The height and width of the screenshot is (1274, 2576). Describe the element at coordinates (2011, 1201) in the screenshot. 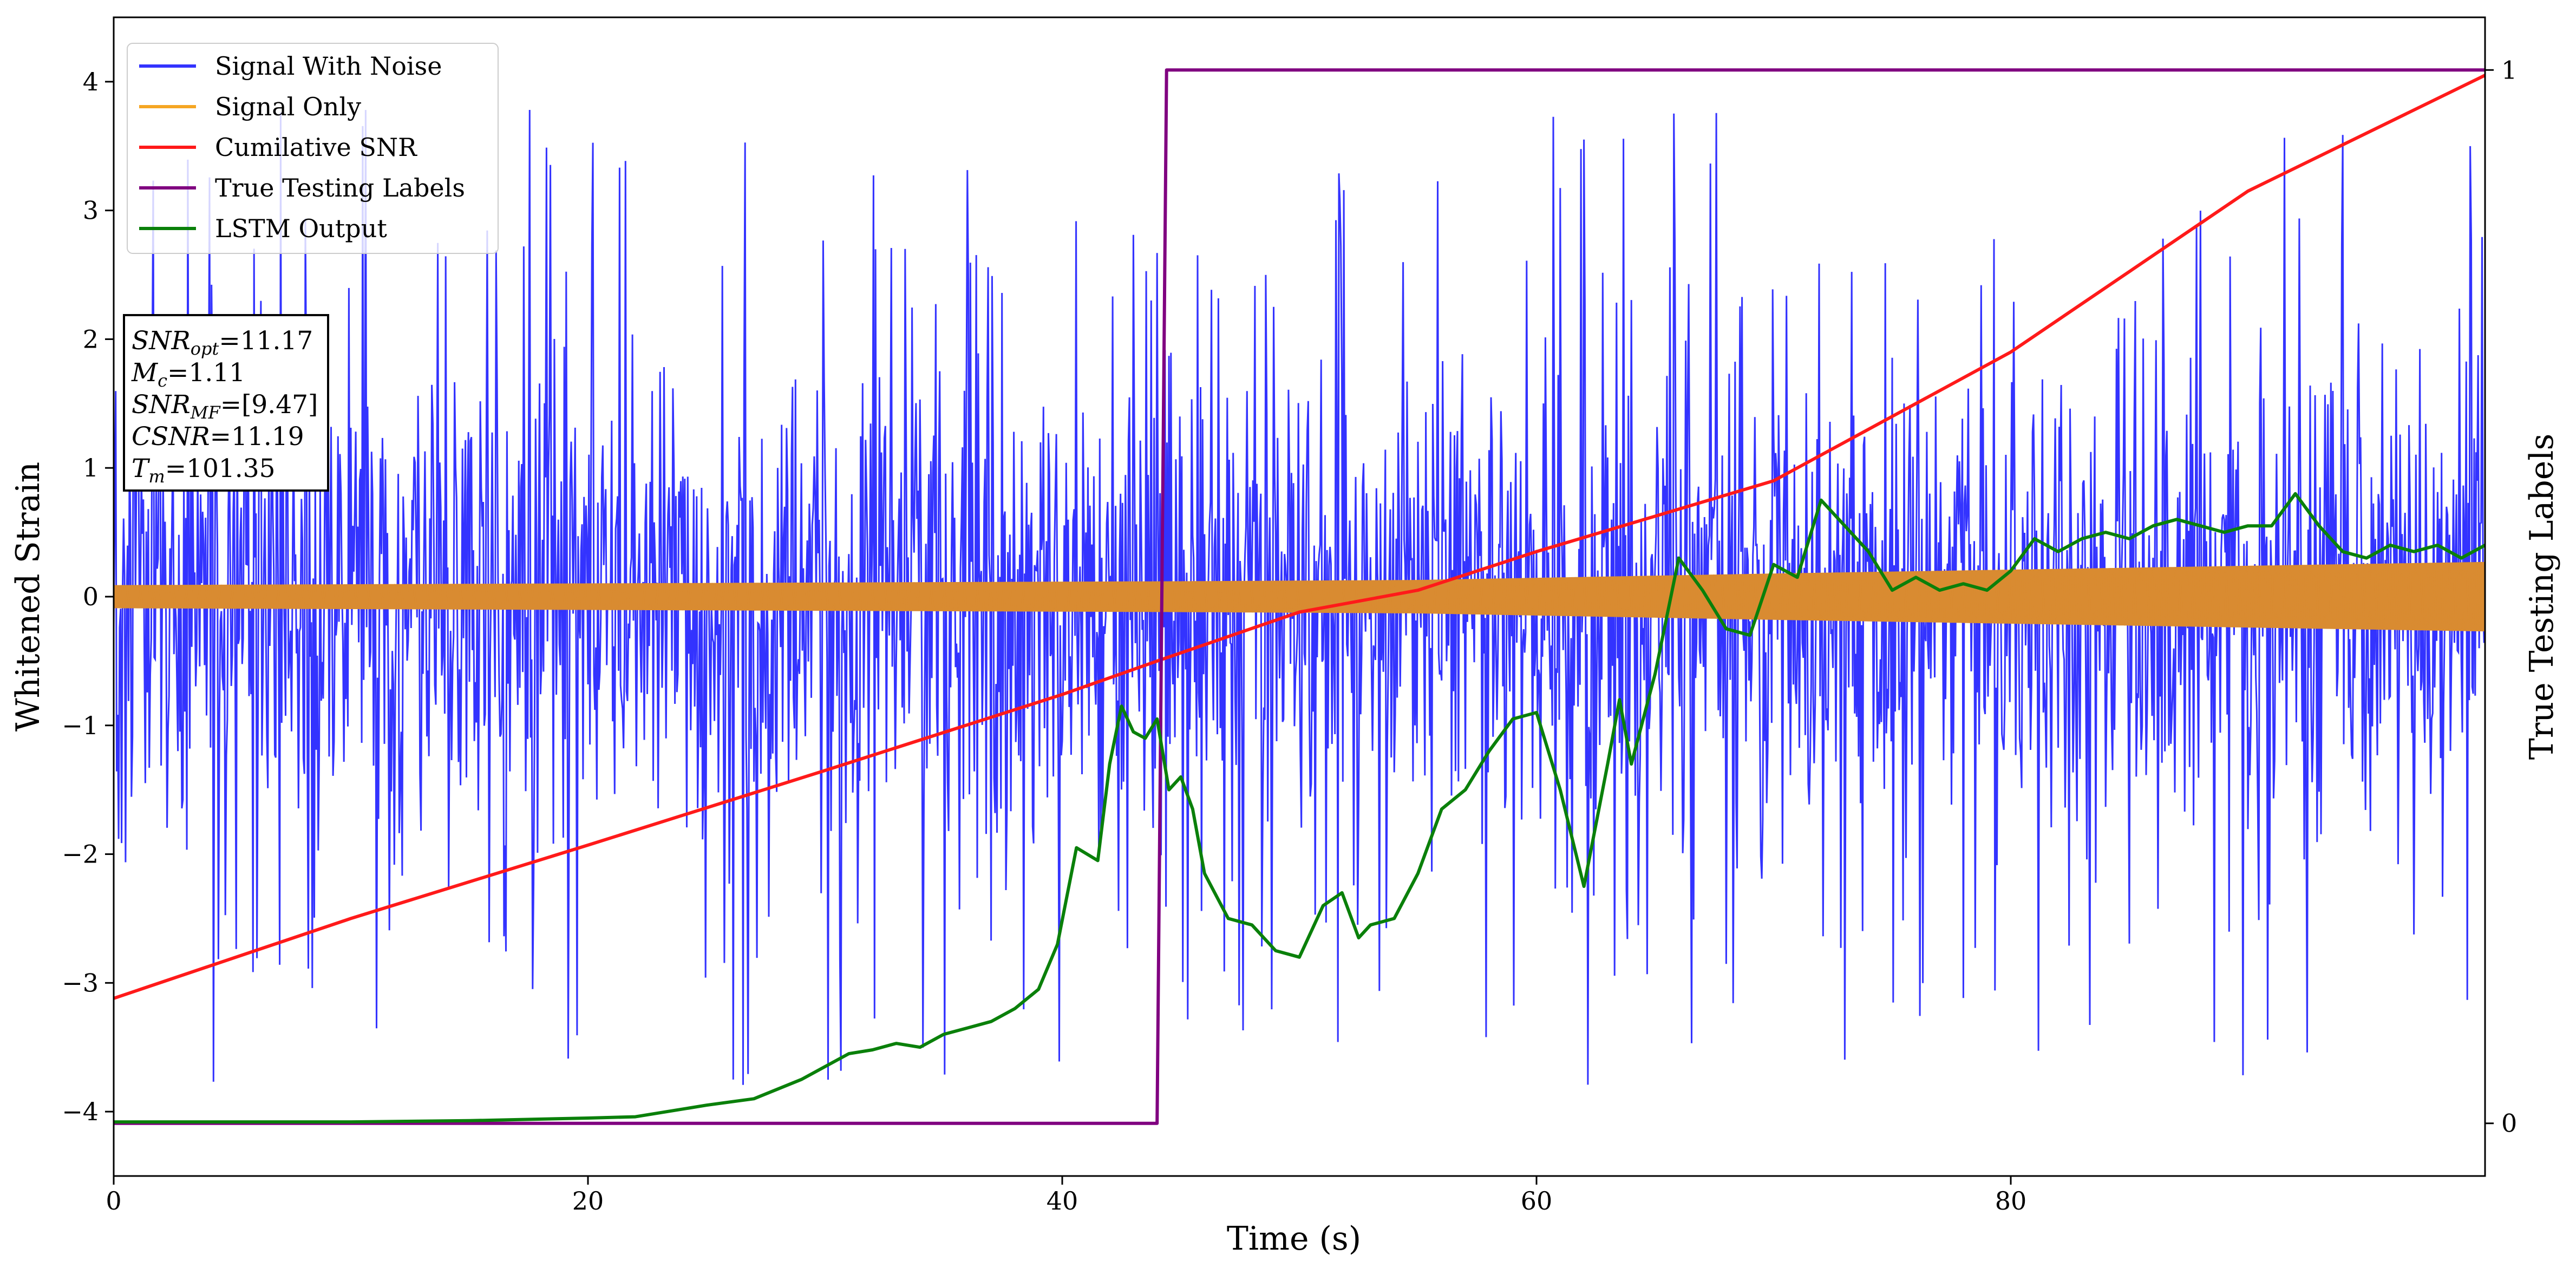

I see `x-tick-label: 80` at that location.